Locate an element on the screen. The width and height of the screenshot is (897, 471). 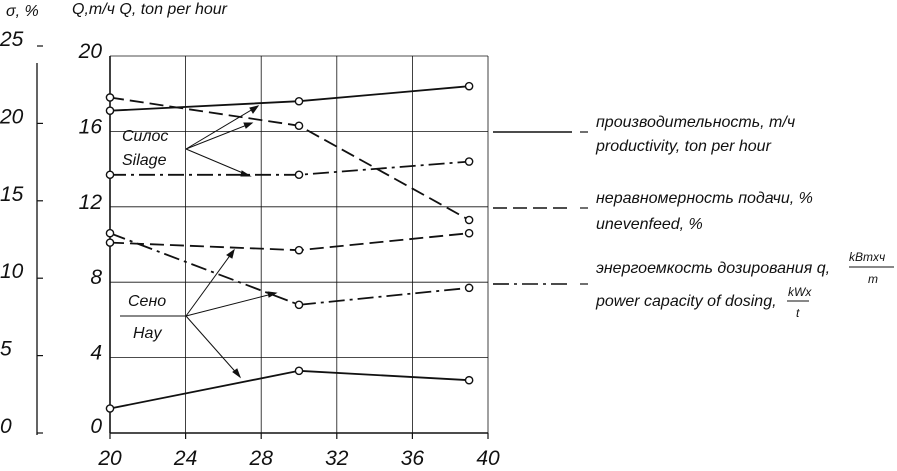
hay-label-en: Hay is located at coordinates (147, 333).